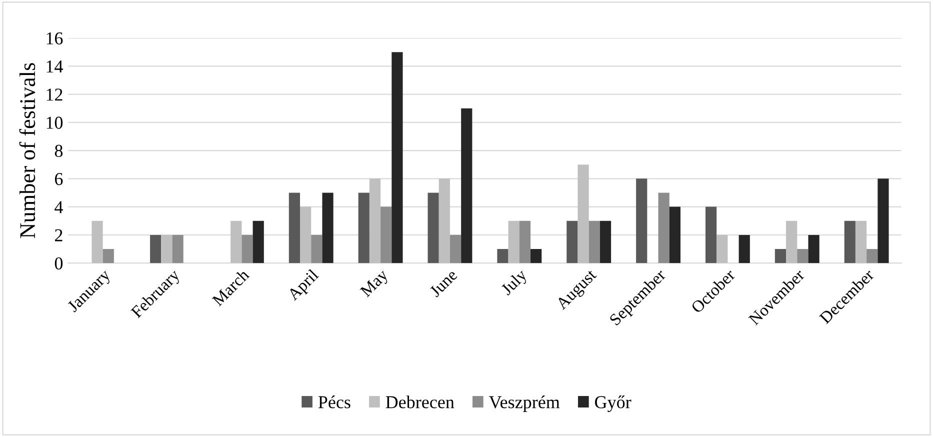  Describe the element at coordinates (420, 402) in the screenshot. I see `legend-label: Debrecen` at that location.